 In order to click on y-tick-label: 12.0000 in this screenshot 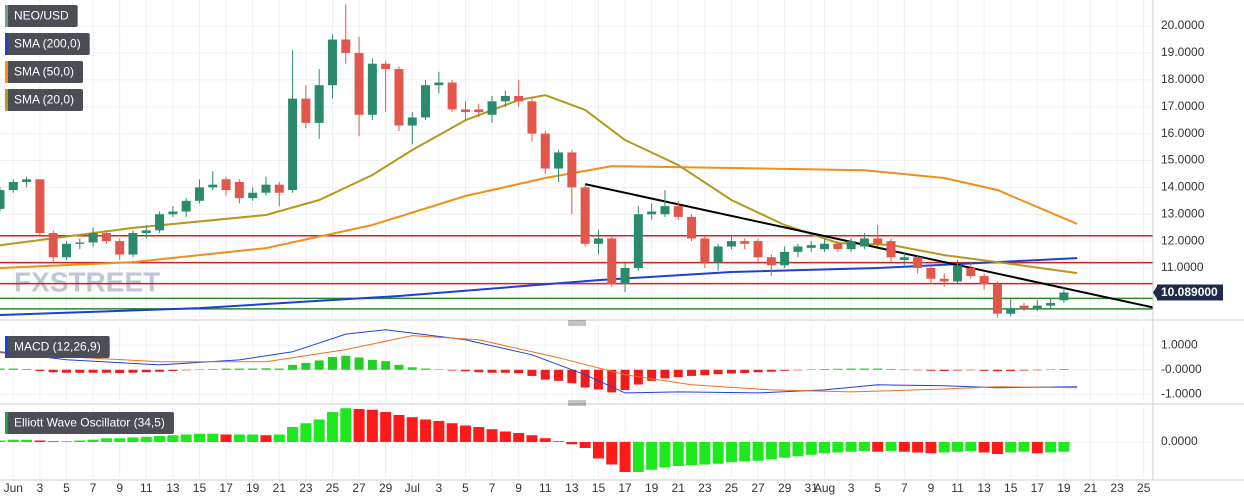, I will do `click(1183, 240)`.